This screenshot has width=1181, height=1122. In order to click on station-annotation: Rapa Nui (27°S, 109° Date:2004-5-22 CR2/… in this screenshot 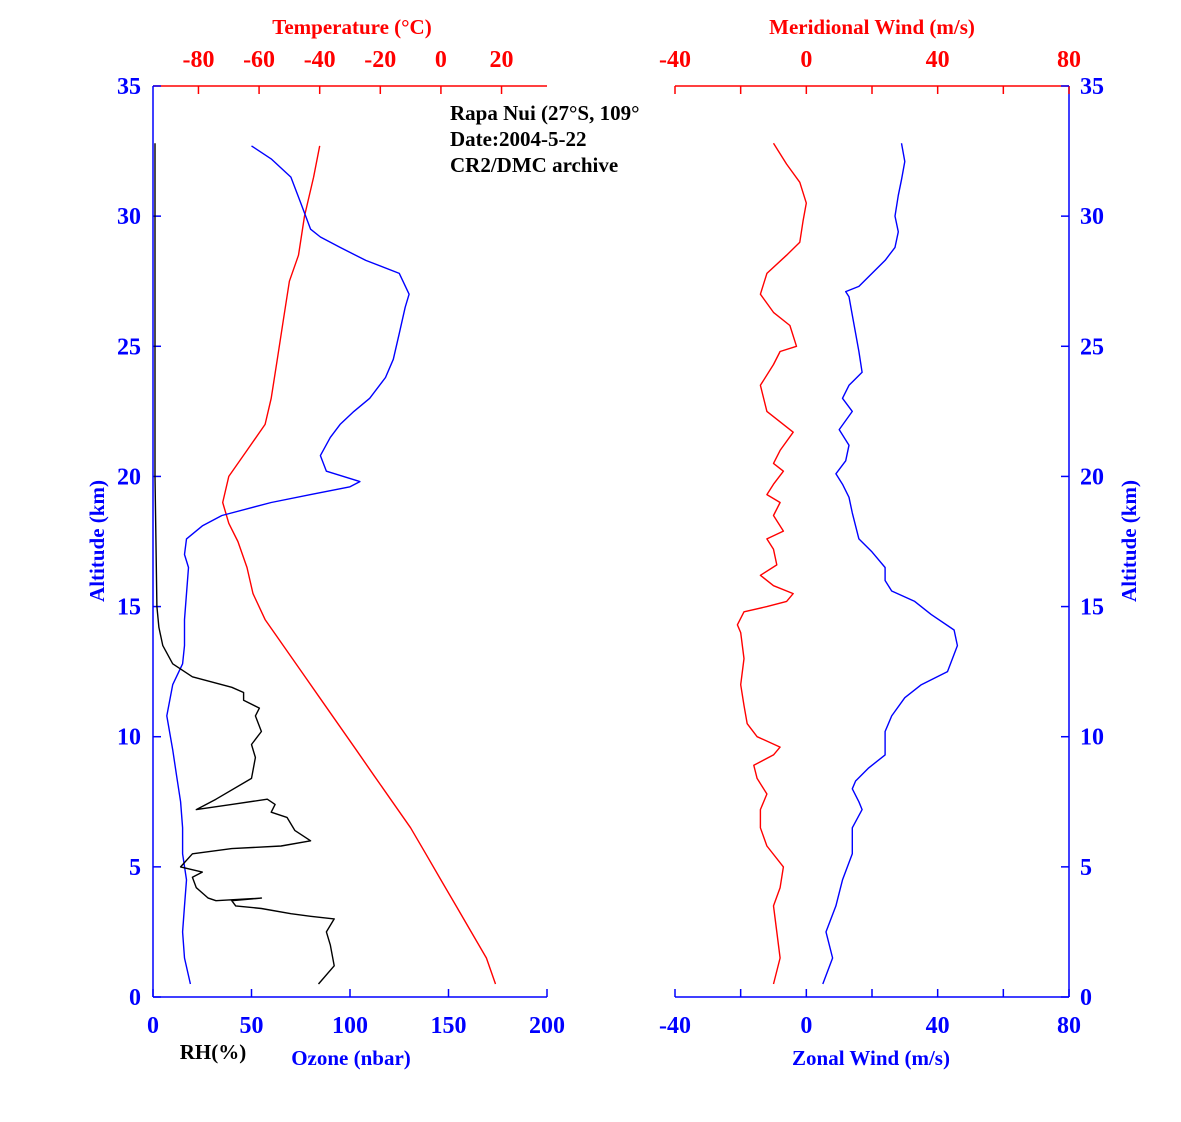, I will do `click(545, 139)`.